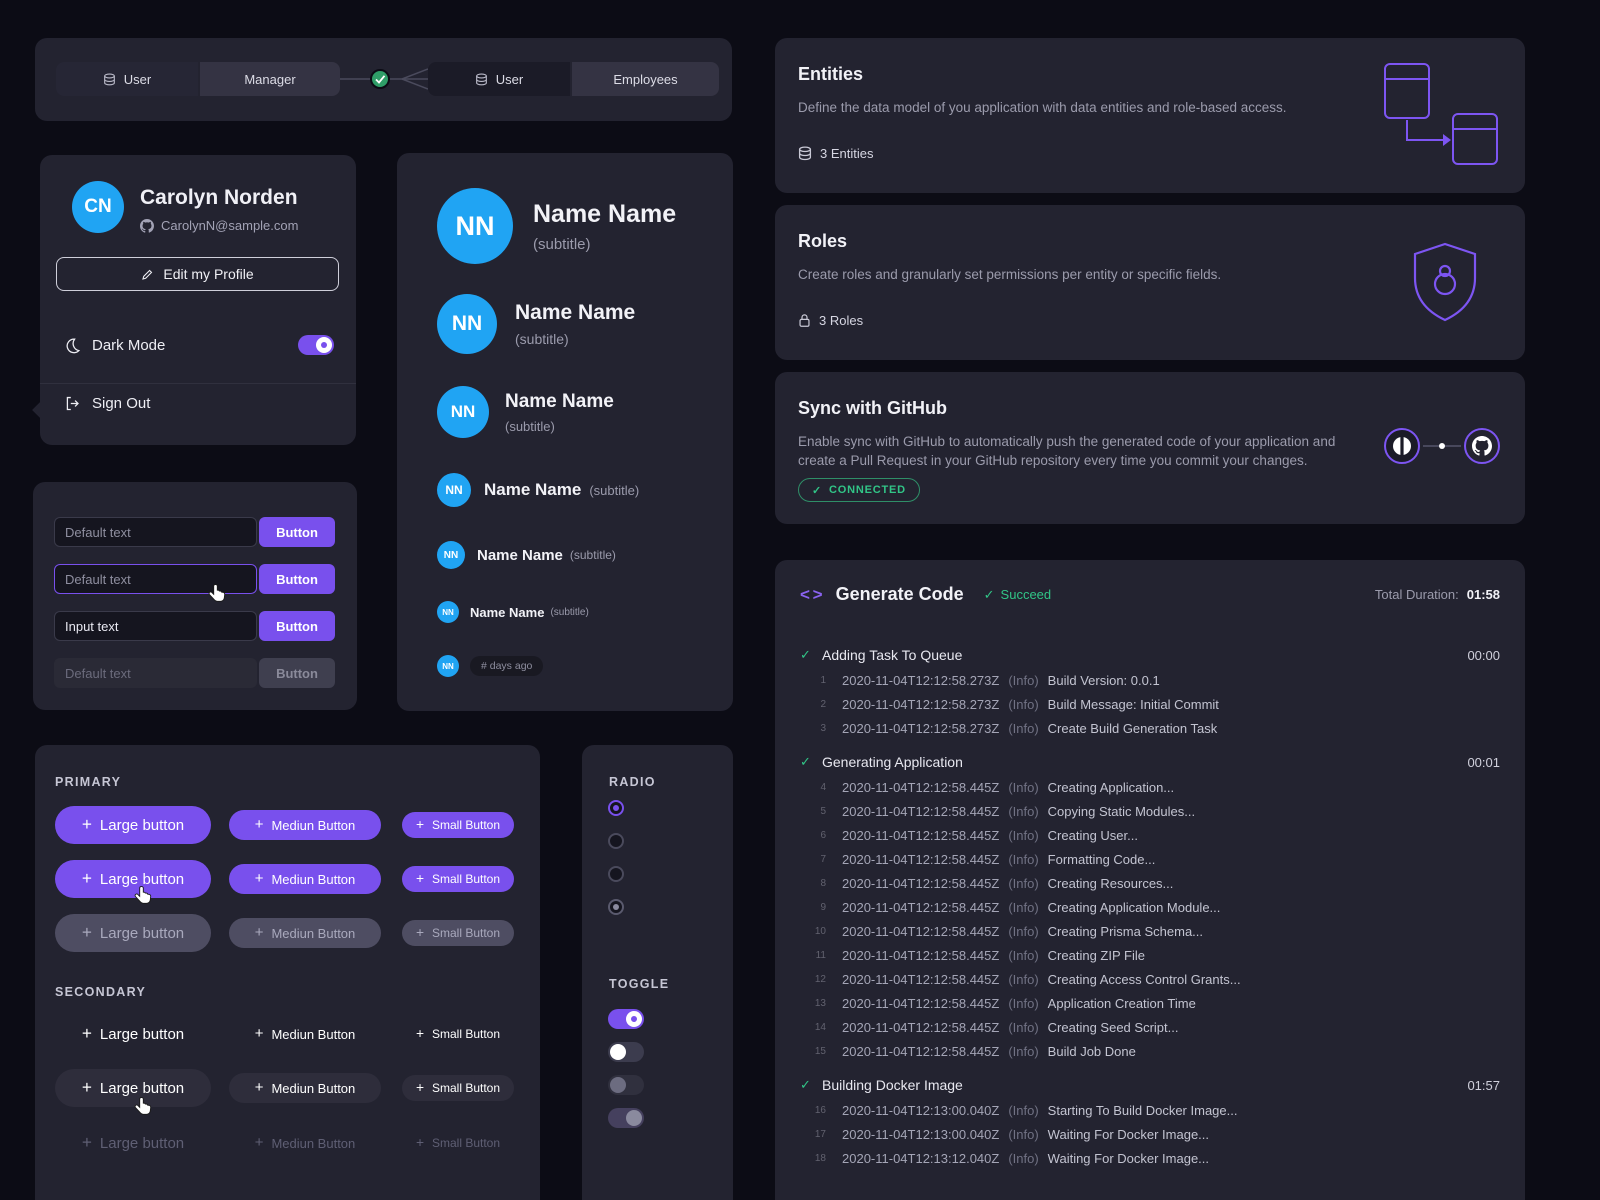 Image resolution: width=1600 pixels, height=1200 pixels. Describe the element at coordinates (133, 1143) in the screenshot. I see `secondary-large-button-disabled: + Large button` at that location.